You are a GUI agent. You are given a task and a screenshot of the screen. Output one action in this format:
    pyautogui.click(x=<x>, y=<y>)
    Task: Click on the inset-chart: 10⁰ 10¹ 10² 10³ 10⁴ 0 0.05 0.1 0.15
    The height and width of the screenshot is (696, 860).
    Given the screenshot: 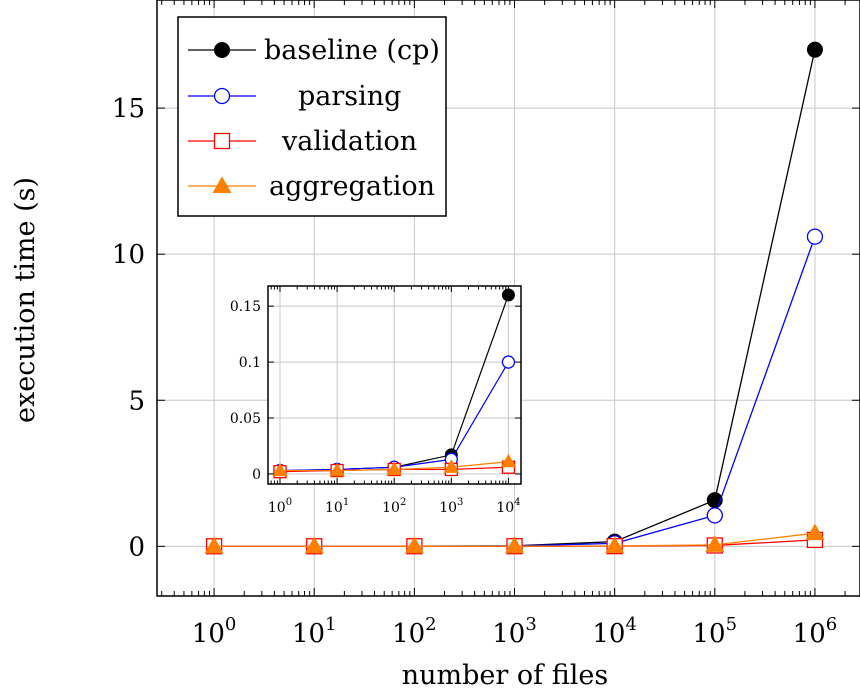 What is the action you would take?
    pyautogui.click(x=376, y=400)
    